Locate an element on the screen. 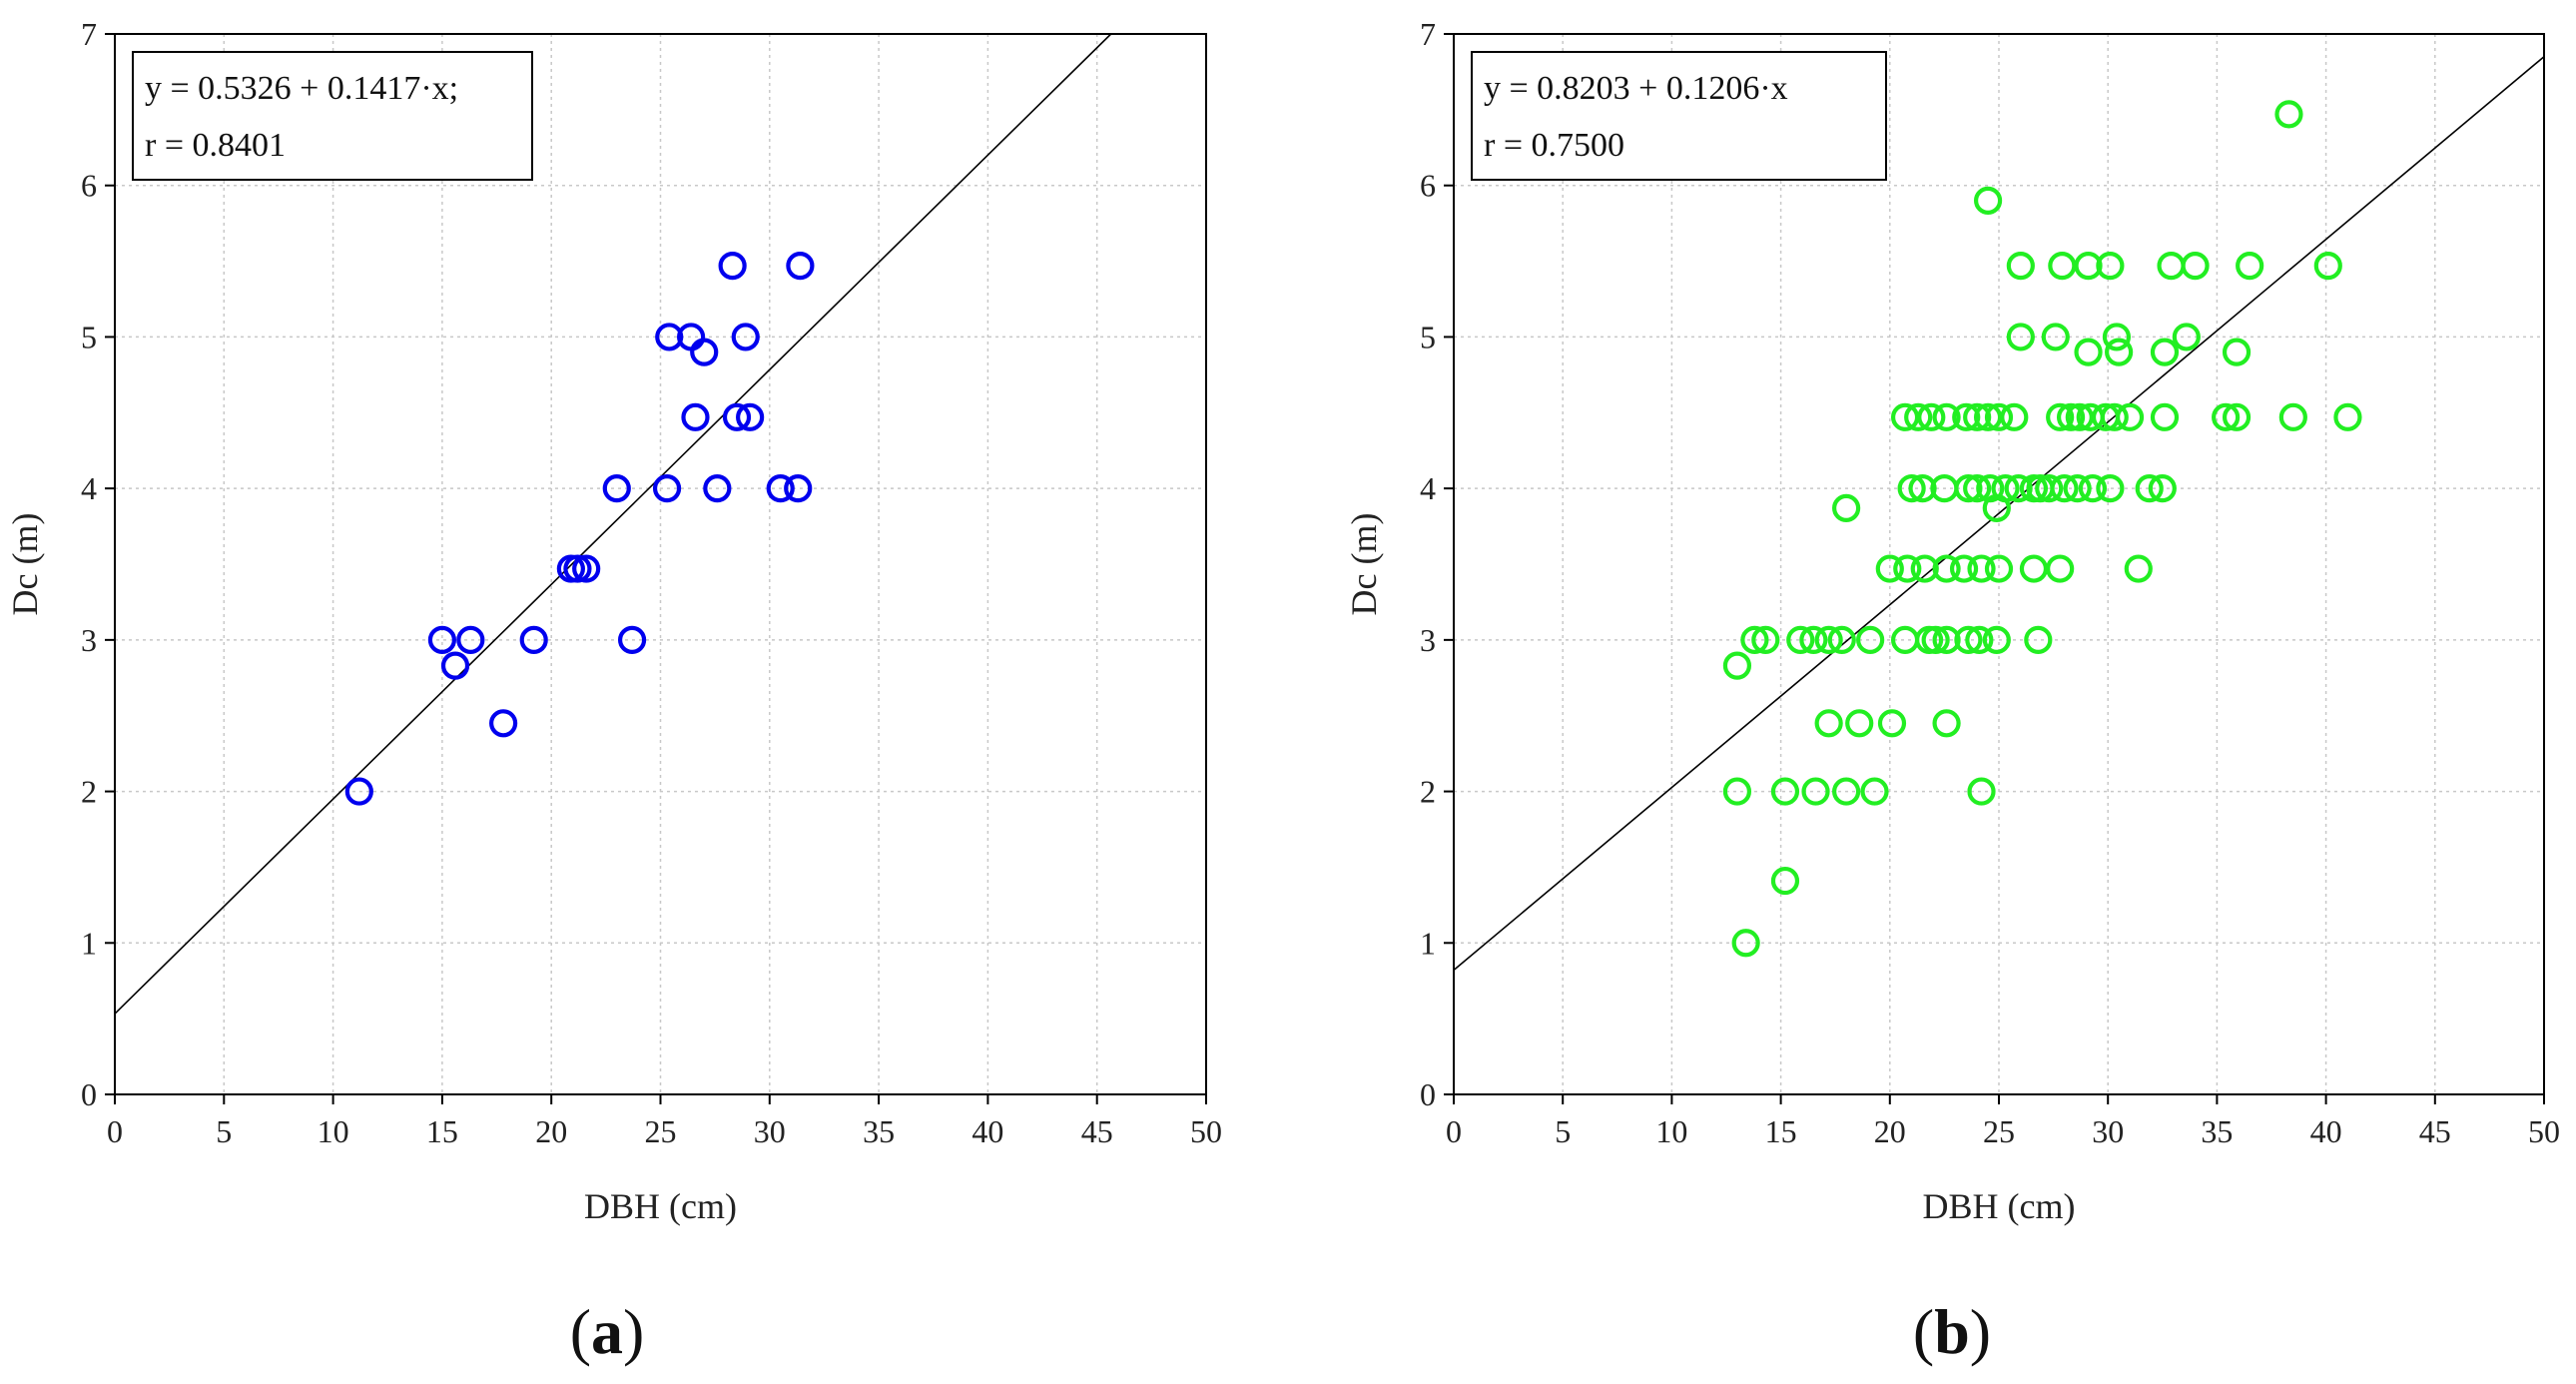  panel-a-x-tick-label: 0 is located at coordinates (115, 1131).